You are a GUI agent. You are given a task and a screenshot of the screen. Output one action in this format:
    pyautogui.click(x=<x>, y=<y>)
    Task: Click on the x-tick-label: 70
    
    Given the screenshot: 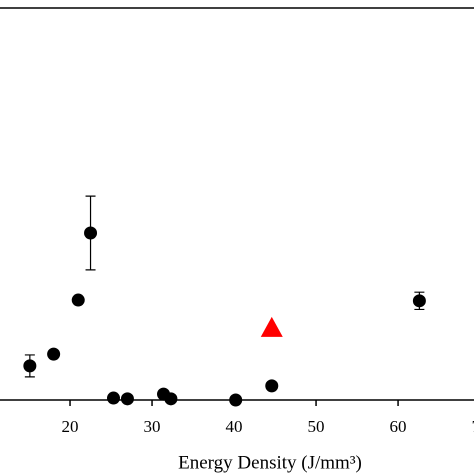 What is the action you would take?
    pyautogui.click(x=473, y=426)
    